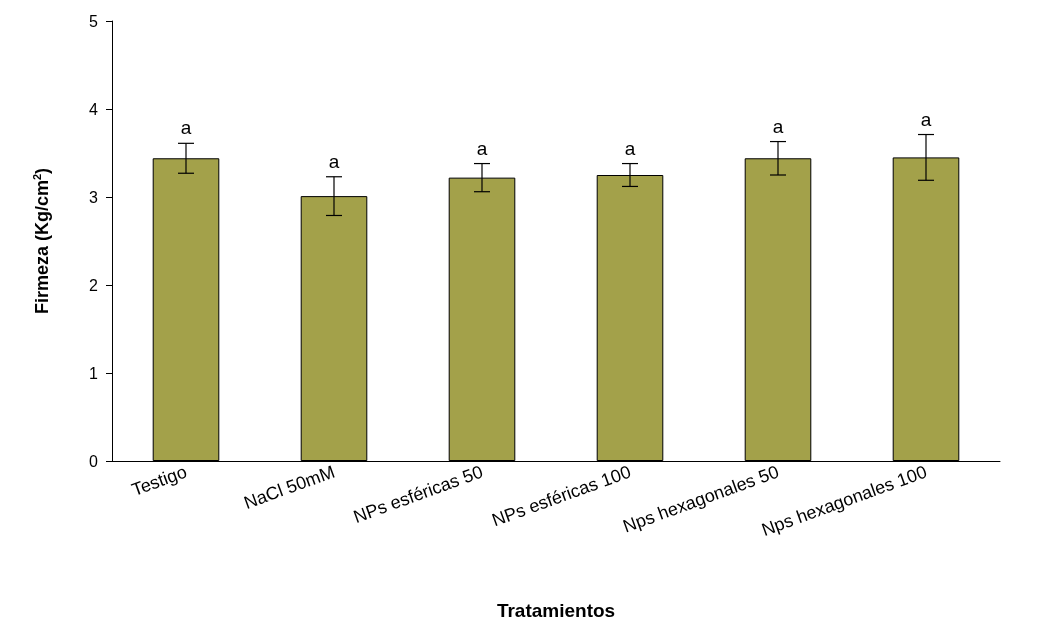 Image resolution: width=1037 pixels, height=636 pixels. I want to click on x-tick-label: NaCl 50mM, so click(289, 487).